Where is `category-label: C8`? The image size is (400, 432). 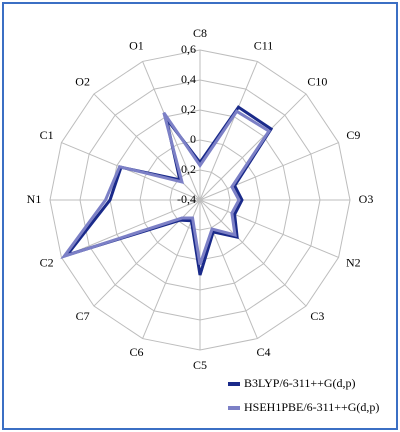
category-label: C8 is located at coordinates (200, 33).